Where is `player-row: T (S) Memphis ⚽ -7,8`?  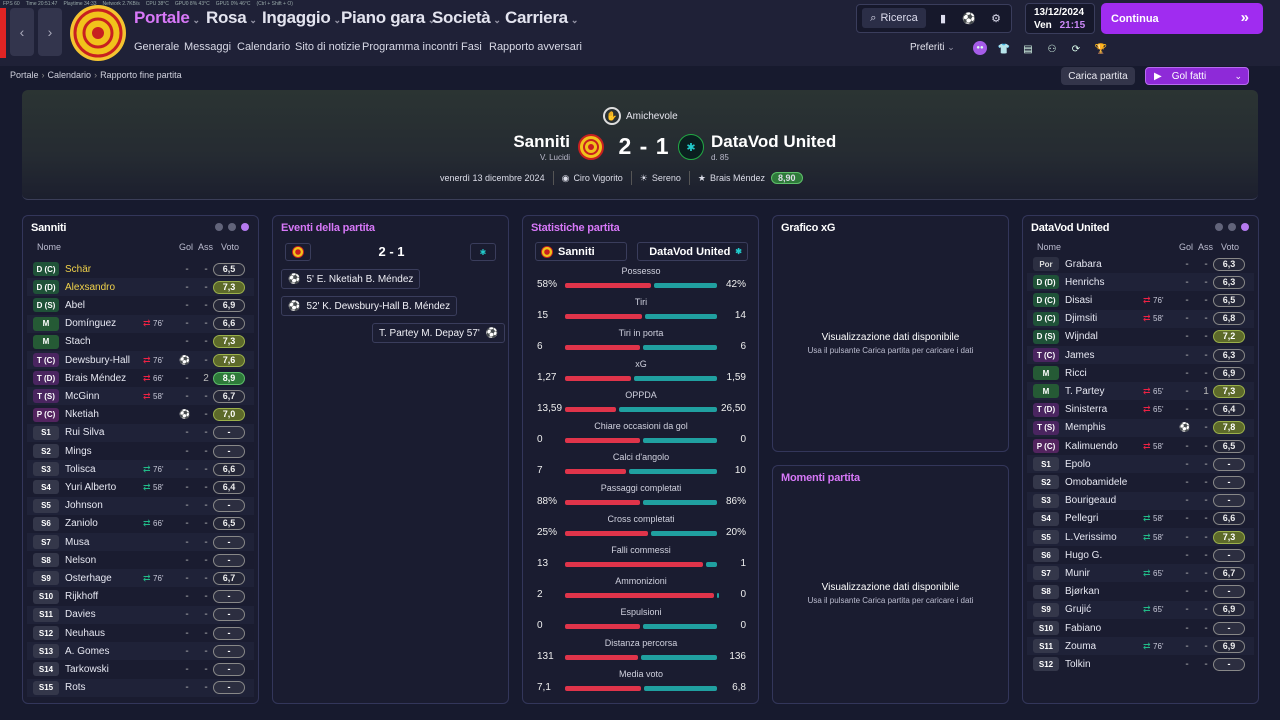
player-row: T (S) Memphis ⚽ -7,8 is located at coordinates (1140, 427).